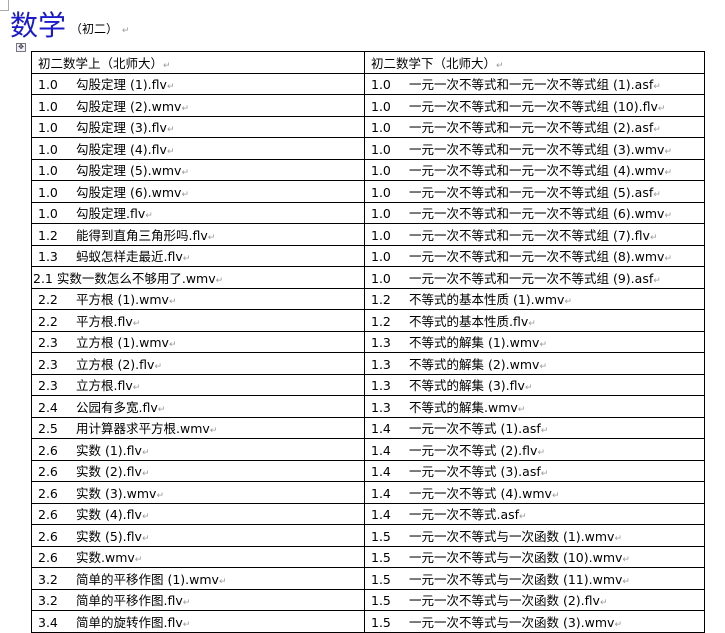 This screenshot has width=725, height=633. I want to click on table-row: 2.6 实数 (1).flv↵ 1.4 一元一次不等式 (2).flv↵, so click(368, 449).